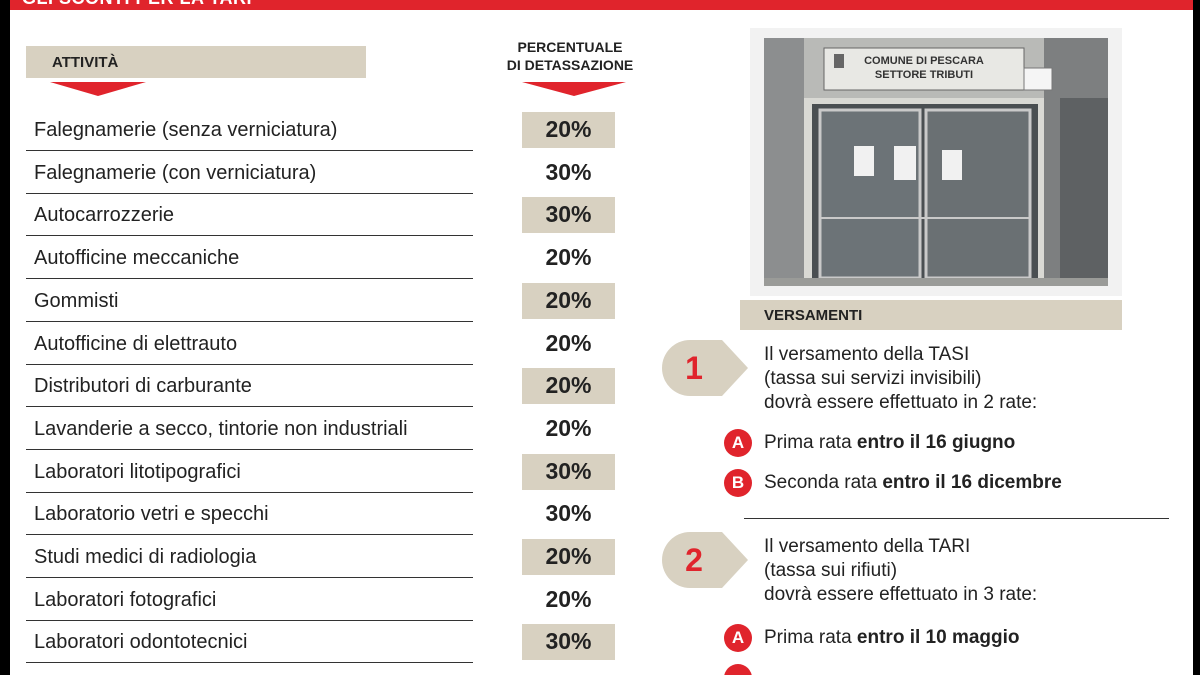 Image resolution: width=1200 pixels, height=675 pixels. What do you see at coordinates (321, 515) in the screenshot?
I see `table-row: Laboratorio vetri e specchi 30%` at bounding box center [321, 515].